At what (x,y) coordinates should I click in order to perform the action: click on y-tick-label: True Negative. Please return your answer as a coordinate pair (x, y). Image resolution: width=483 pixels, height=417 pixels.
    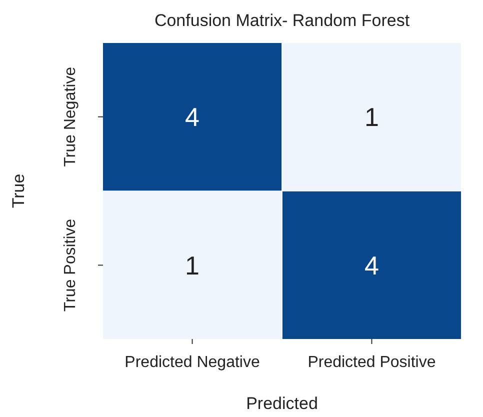
    Looking at the image, I should click on (70, 116).